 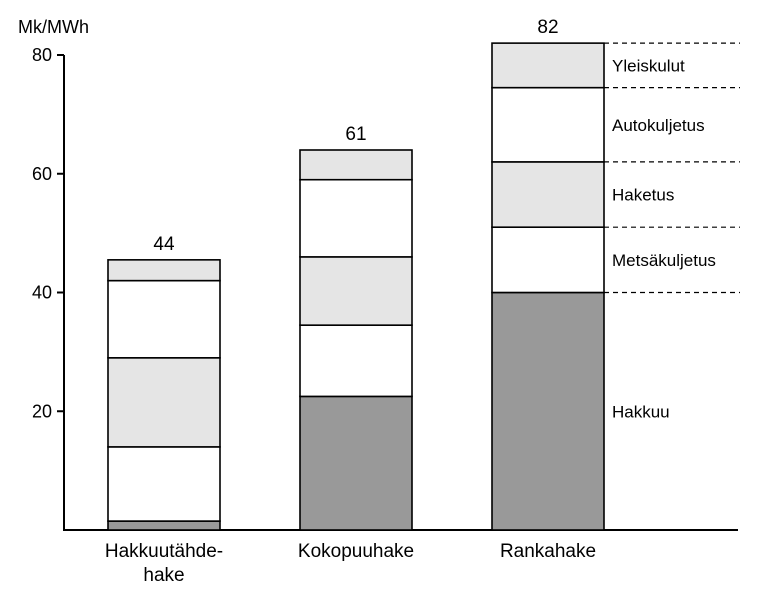 What do you see at coordinates (163, 575) in the screenshot?
I see `category-label: hake` at bounding box center [163, 575].